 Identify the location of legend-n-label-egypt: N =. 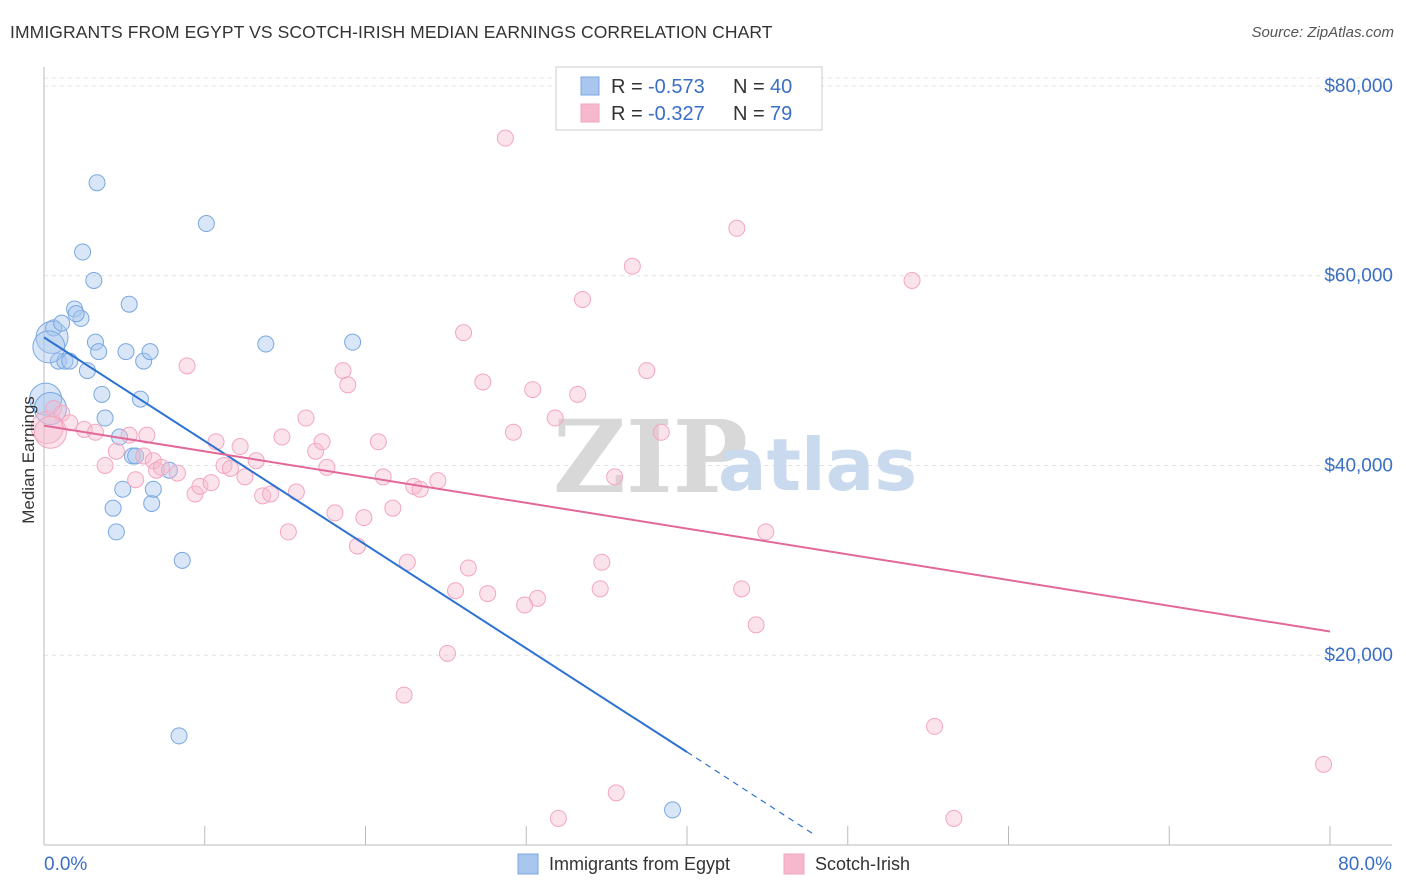
(749, 87).